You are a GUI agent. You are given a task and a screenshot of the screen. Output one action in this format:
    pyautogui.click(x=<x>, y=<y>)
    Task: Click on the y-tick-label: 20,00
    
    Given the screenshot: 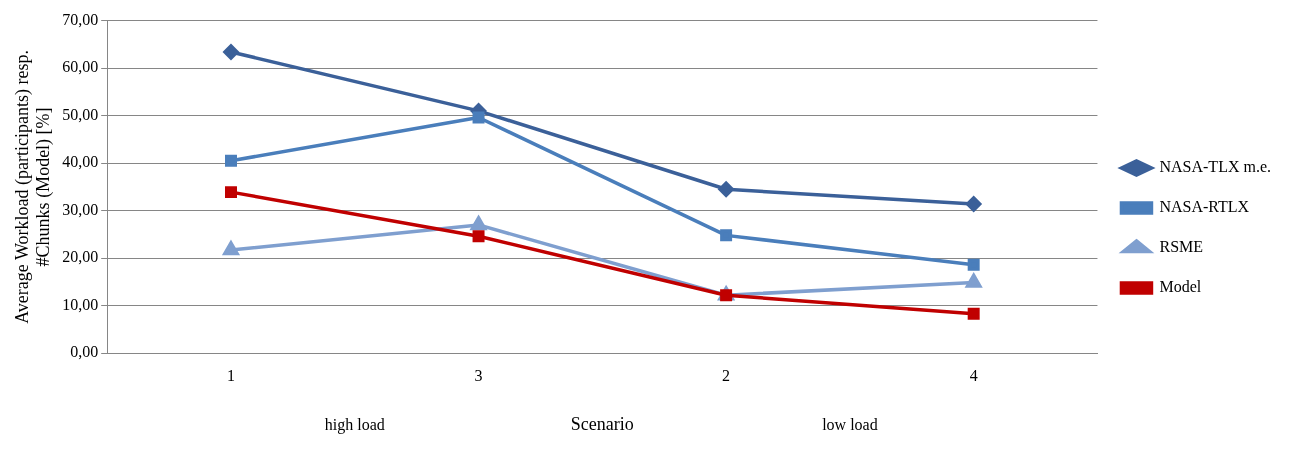 What is the action you would take?
    pyautogui.click(x=80, y=257)
    